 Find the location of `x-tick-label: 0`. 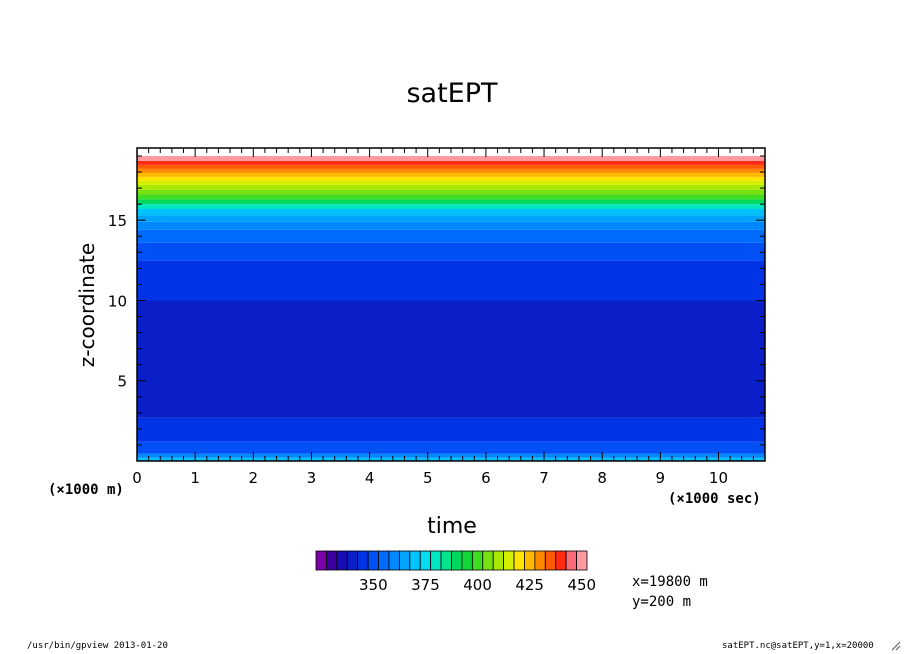

x-tick-label: 0 is located at coordinates (137, 478).